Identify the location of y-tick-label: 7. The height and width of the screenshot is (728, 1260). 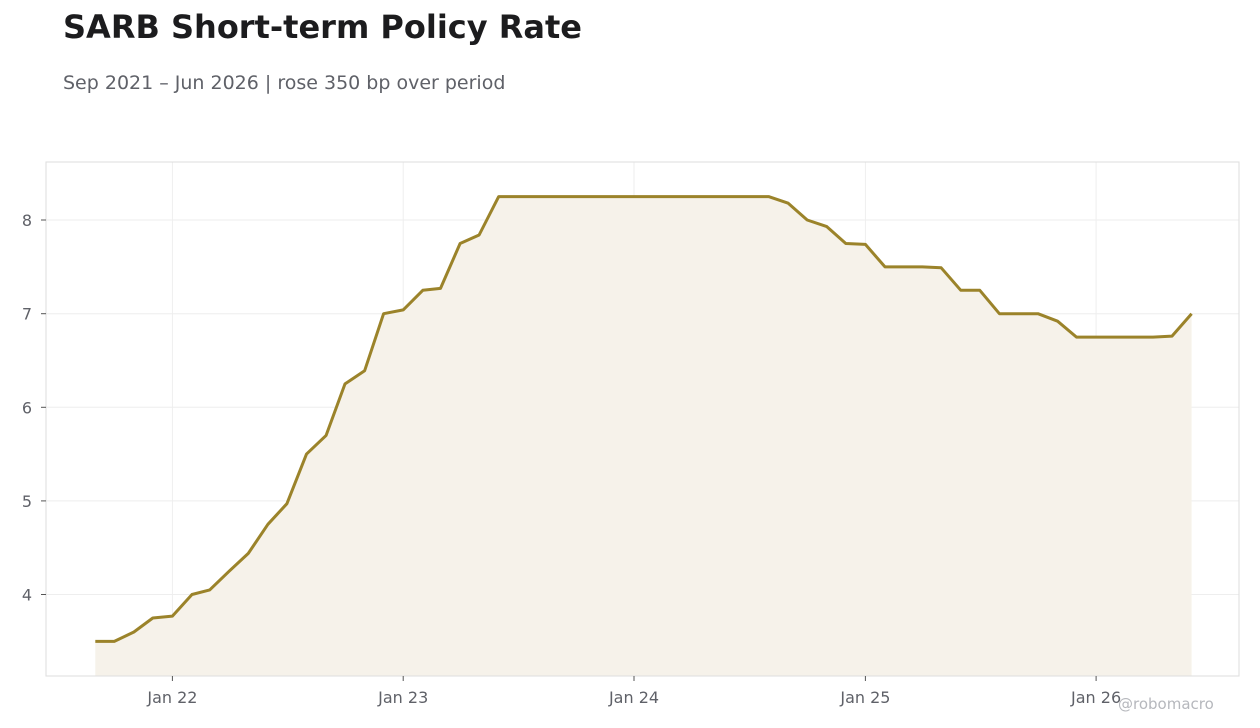
(27, 314).